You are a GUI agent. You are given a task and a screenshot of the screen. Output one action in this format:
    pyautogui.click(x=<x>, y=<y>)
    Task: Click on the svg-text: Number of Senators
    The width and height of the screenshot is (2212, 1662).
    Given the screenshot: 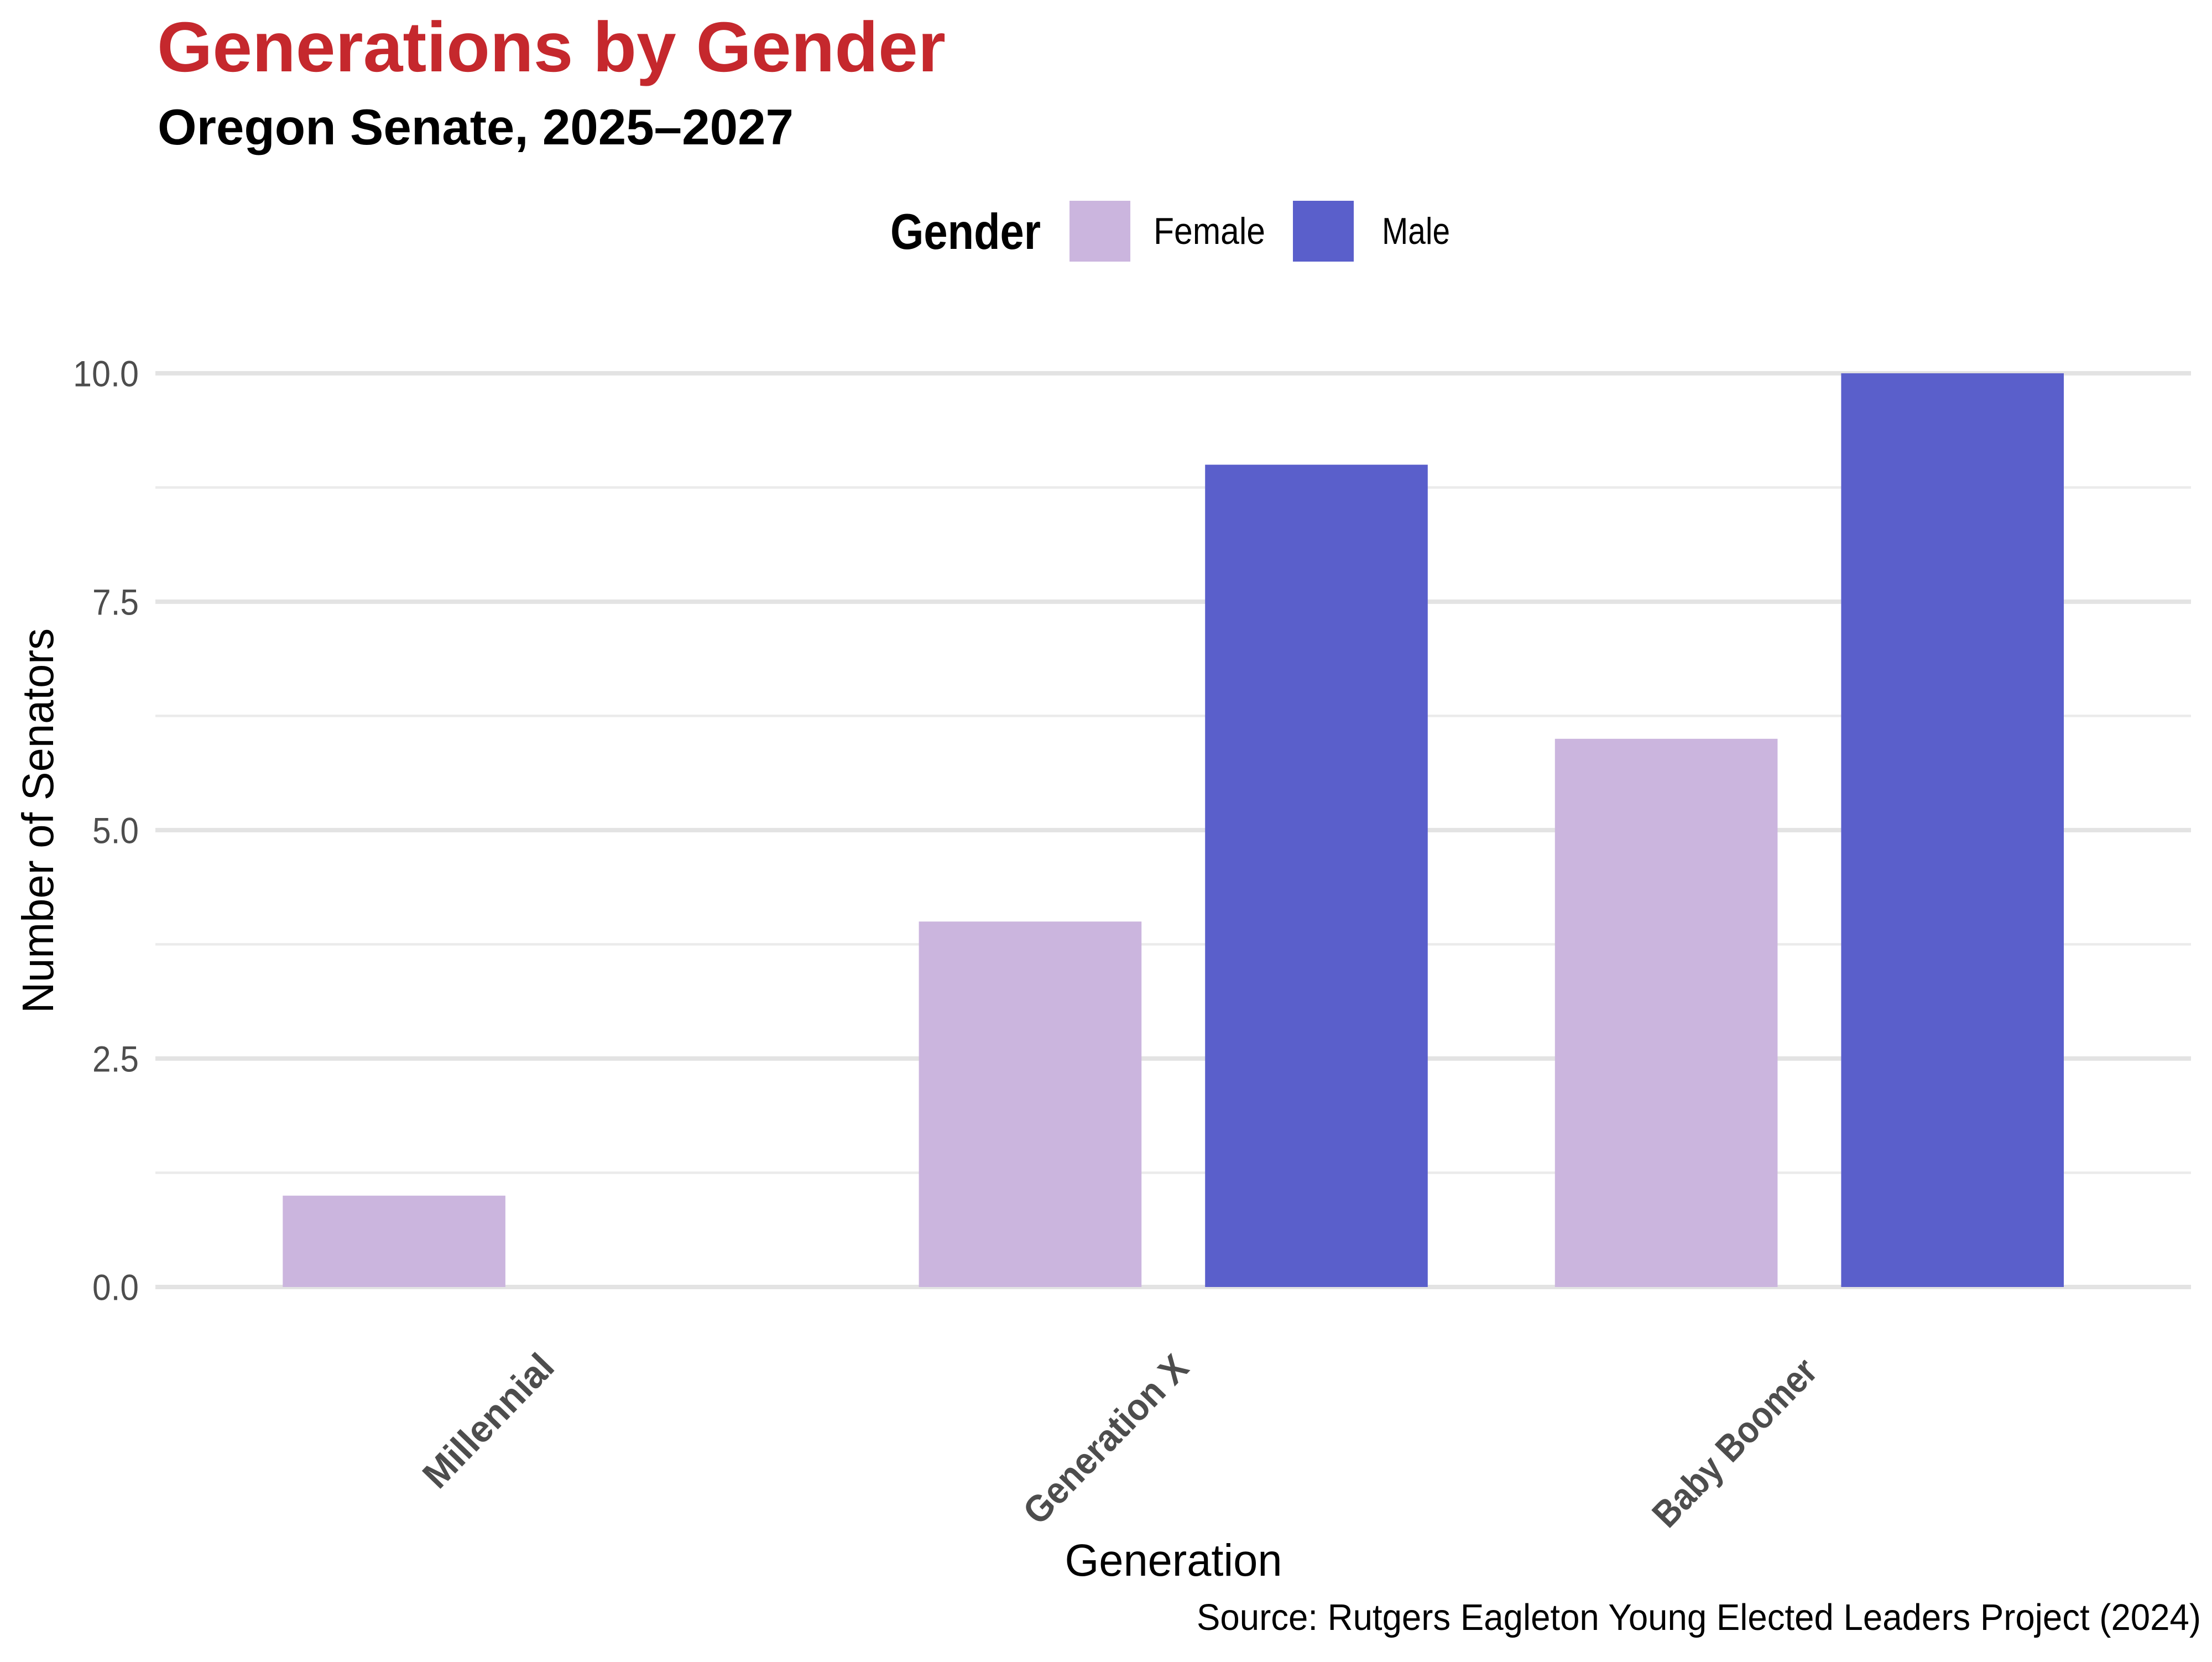 What is the action you would take?
    pyautogui.click(x=38, y=820)
    